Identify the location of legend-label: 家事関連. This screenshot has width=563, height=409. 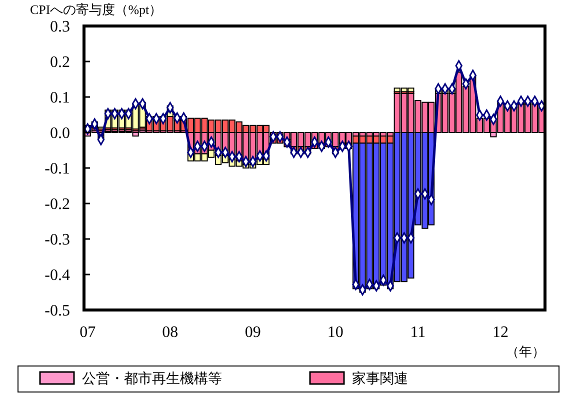
(380, 379).